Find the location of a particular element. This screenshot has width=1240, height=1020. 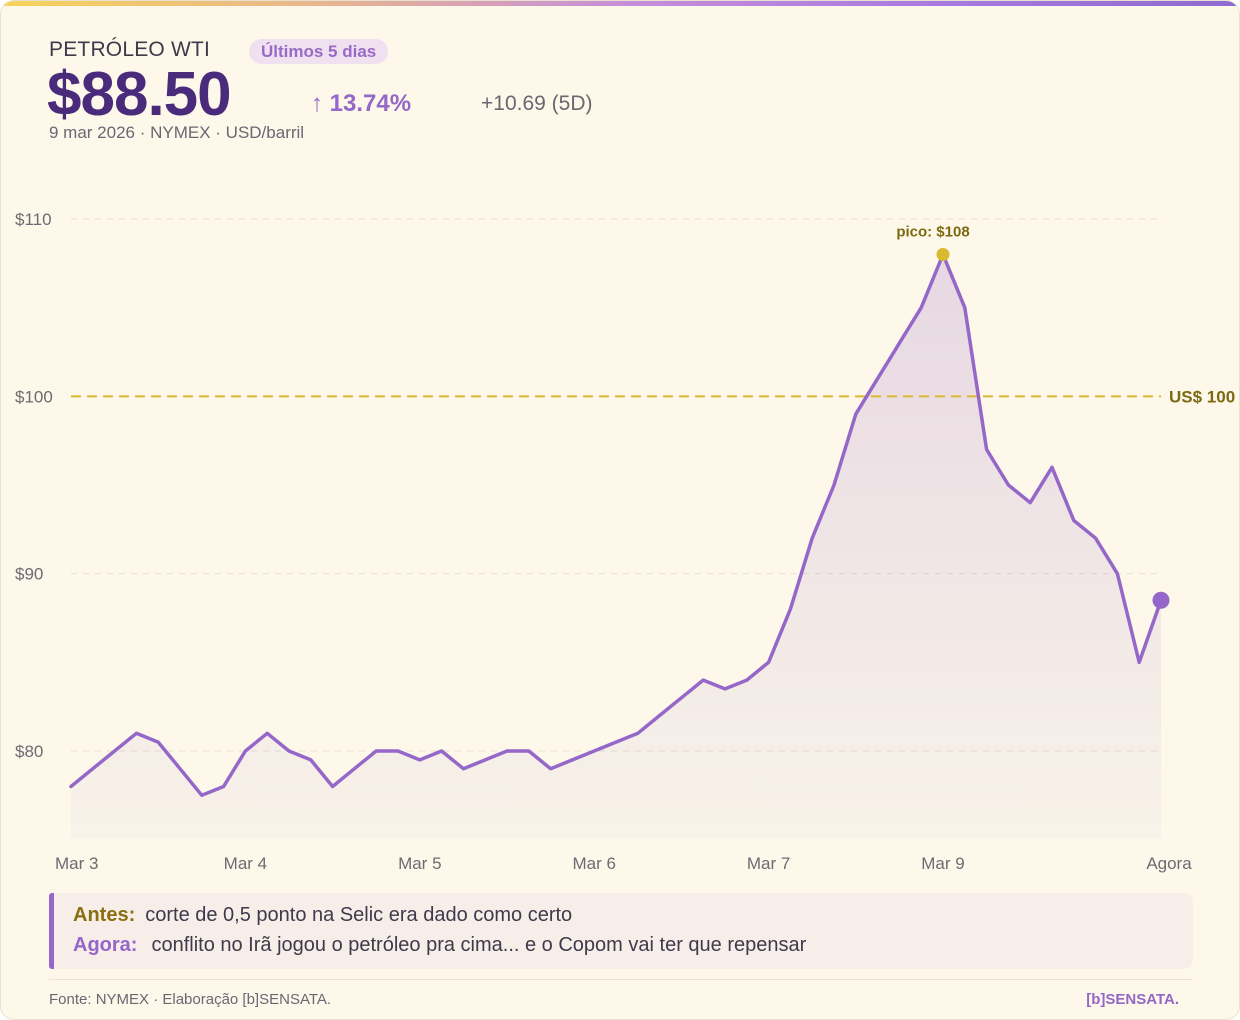

x-tick-label: Mar 7 is located at coordinates (768, 863).